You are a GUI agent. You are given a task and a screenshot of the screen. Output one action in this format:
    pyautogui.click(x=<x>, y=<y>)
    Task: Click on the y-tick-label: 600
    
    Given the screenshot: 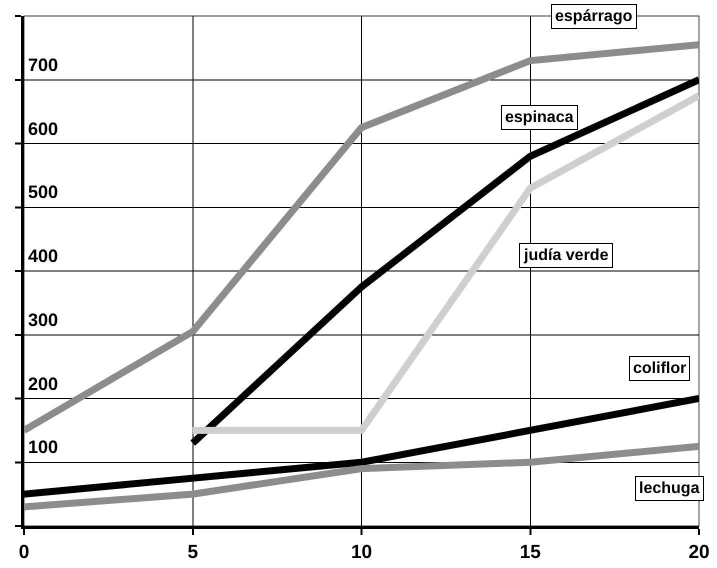 What is the action you would take?
    pyautogui.click(x=43, y=129)
    